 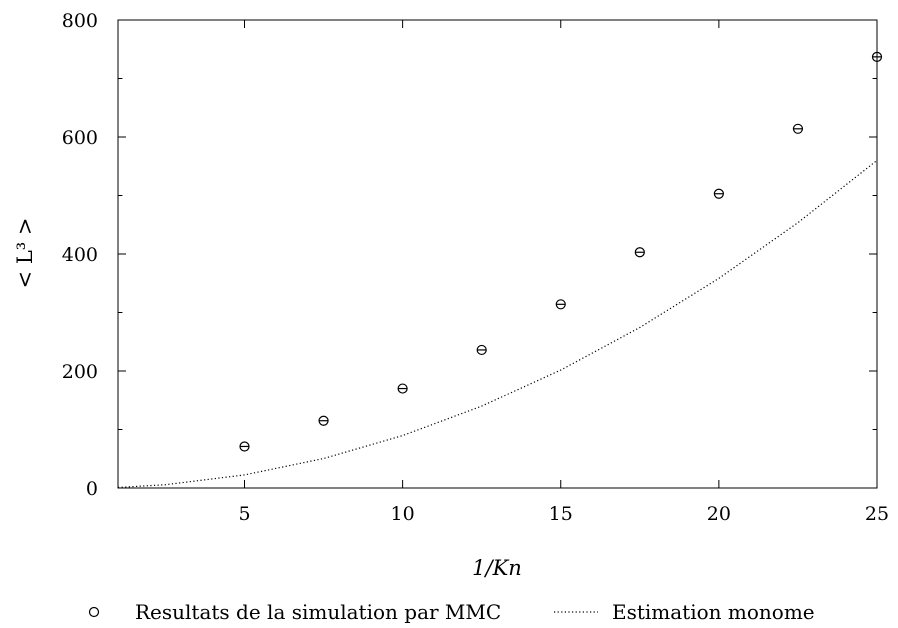 I want to click on y-tick-label: 0, so click(x=92, y=489).